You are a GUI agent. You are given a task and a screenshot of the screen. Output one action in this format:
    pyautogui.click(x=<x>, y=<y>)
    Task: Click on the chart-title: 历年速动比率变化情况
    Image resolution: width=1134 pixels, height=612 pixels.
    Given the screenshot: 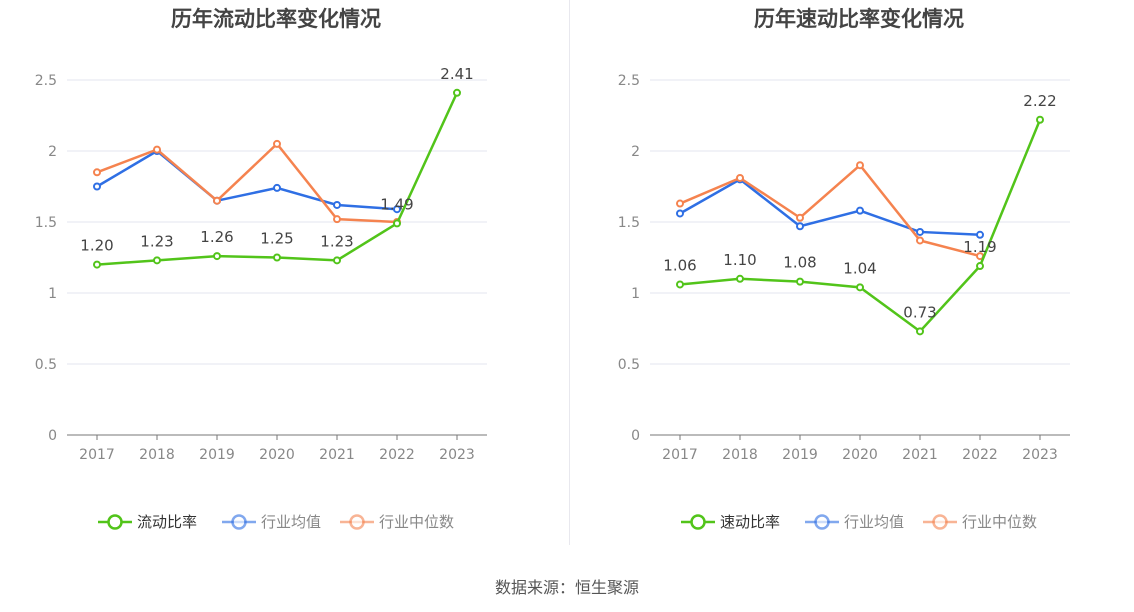 What is the action you would take?
    pyautogui.click(x=859, y=19)
    